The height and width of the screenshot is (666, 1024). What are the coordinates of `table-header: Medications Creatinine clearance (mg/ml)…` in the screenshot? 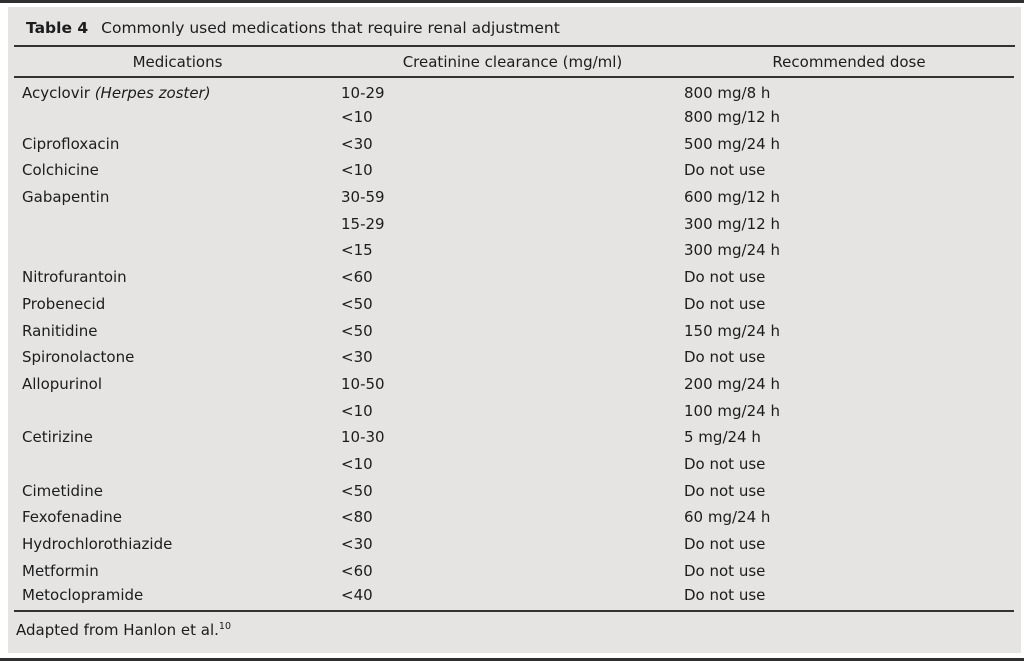 It's located at (514, 62).